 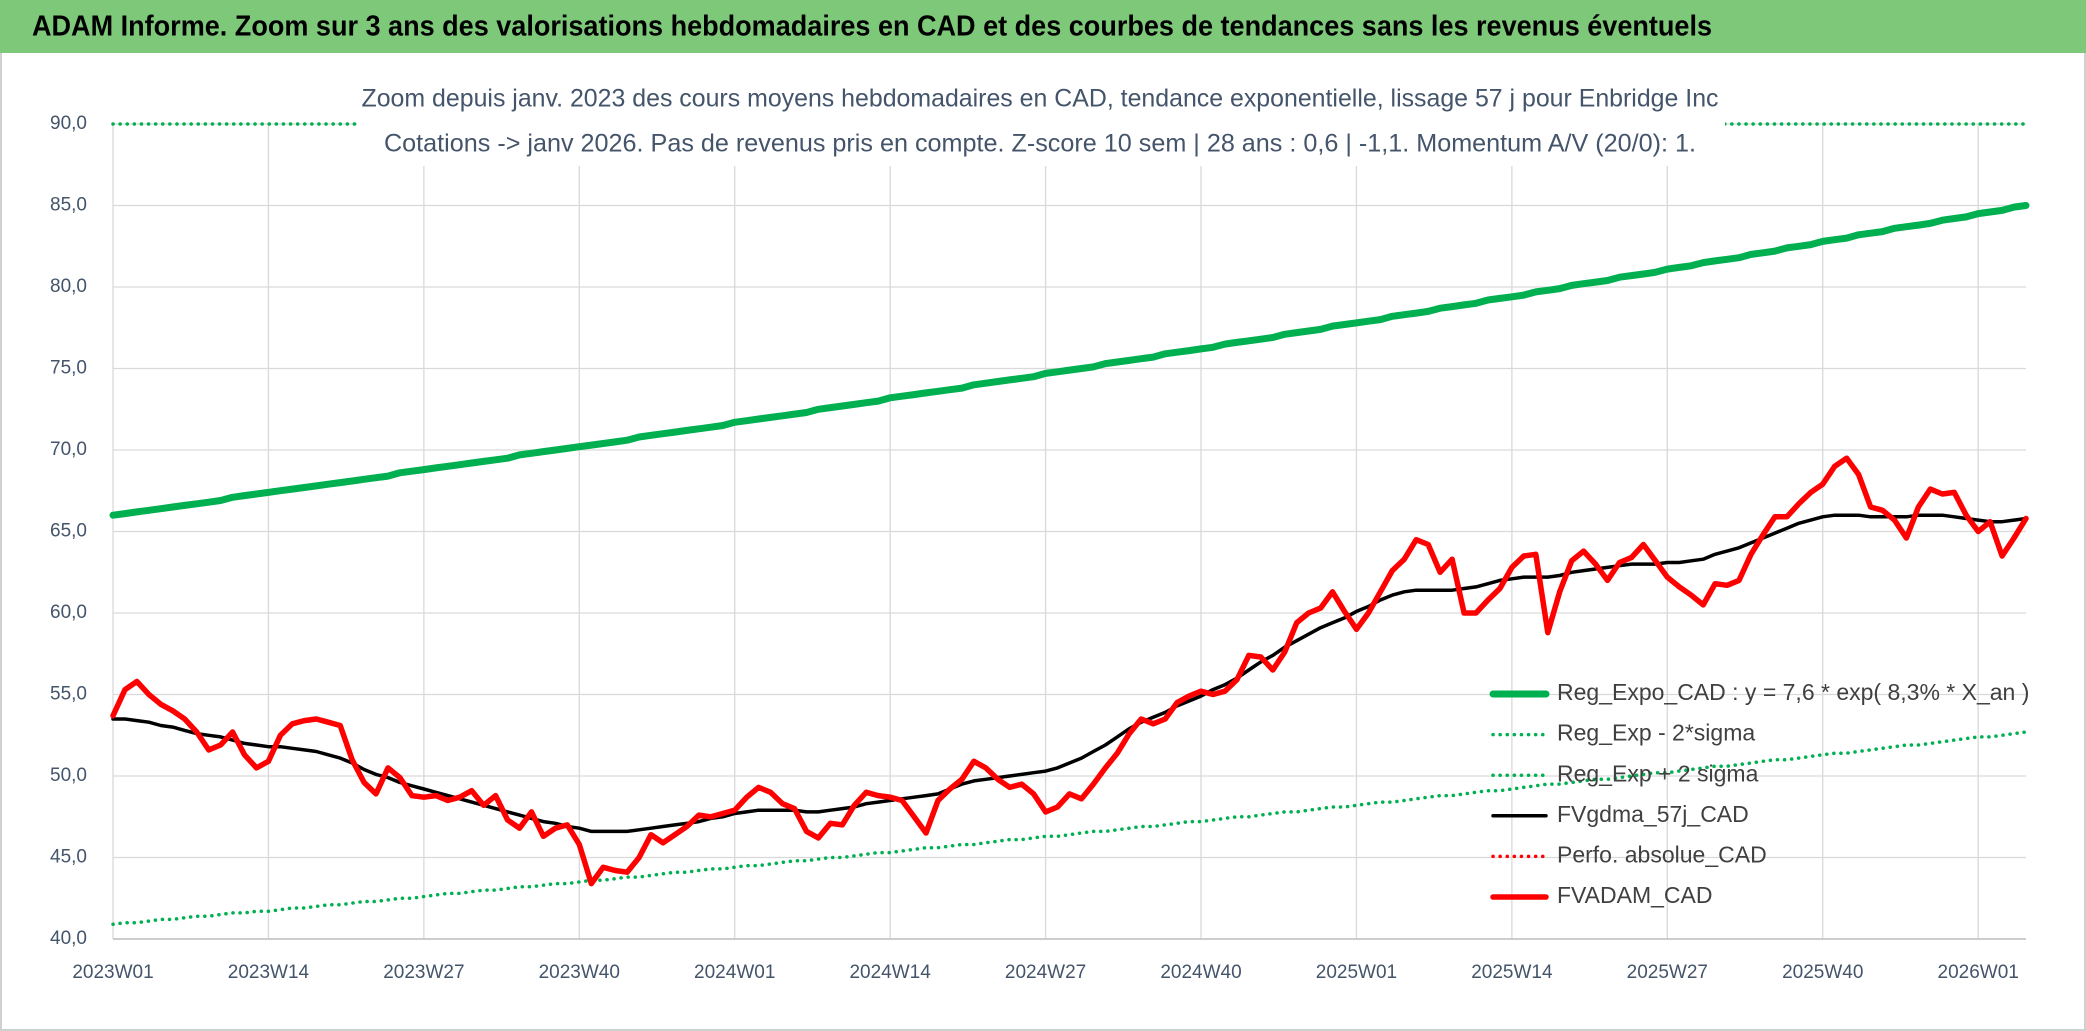 I want to click on header-bar, so click(x=1043, y=26).